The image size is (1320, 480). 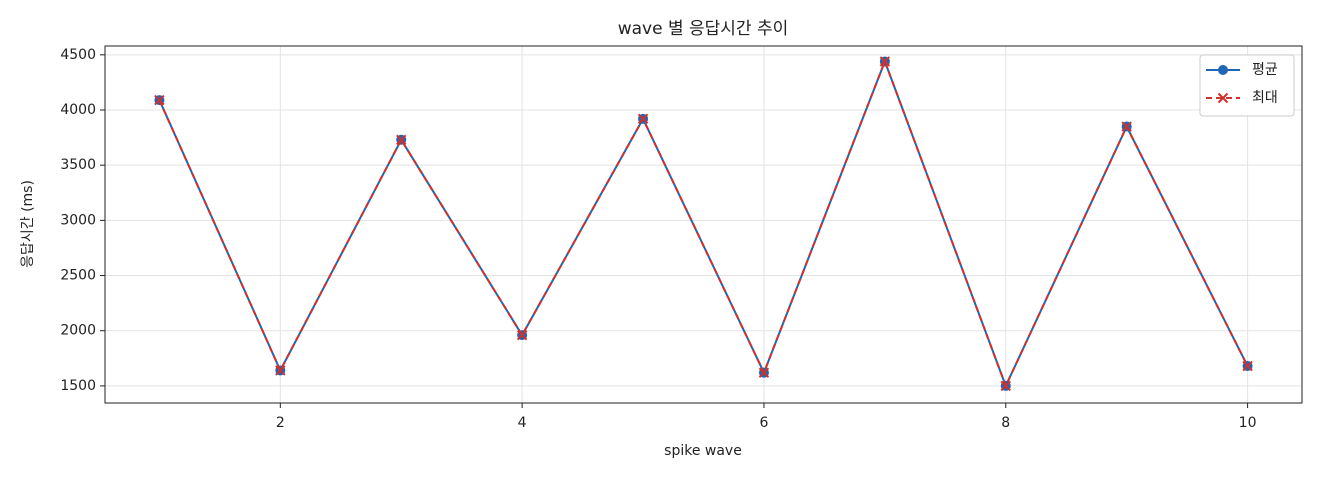 I want to click on x-tick-label: 6, so click(x=763, y=423).